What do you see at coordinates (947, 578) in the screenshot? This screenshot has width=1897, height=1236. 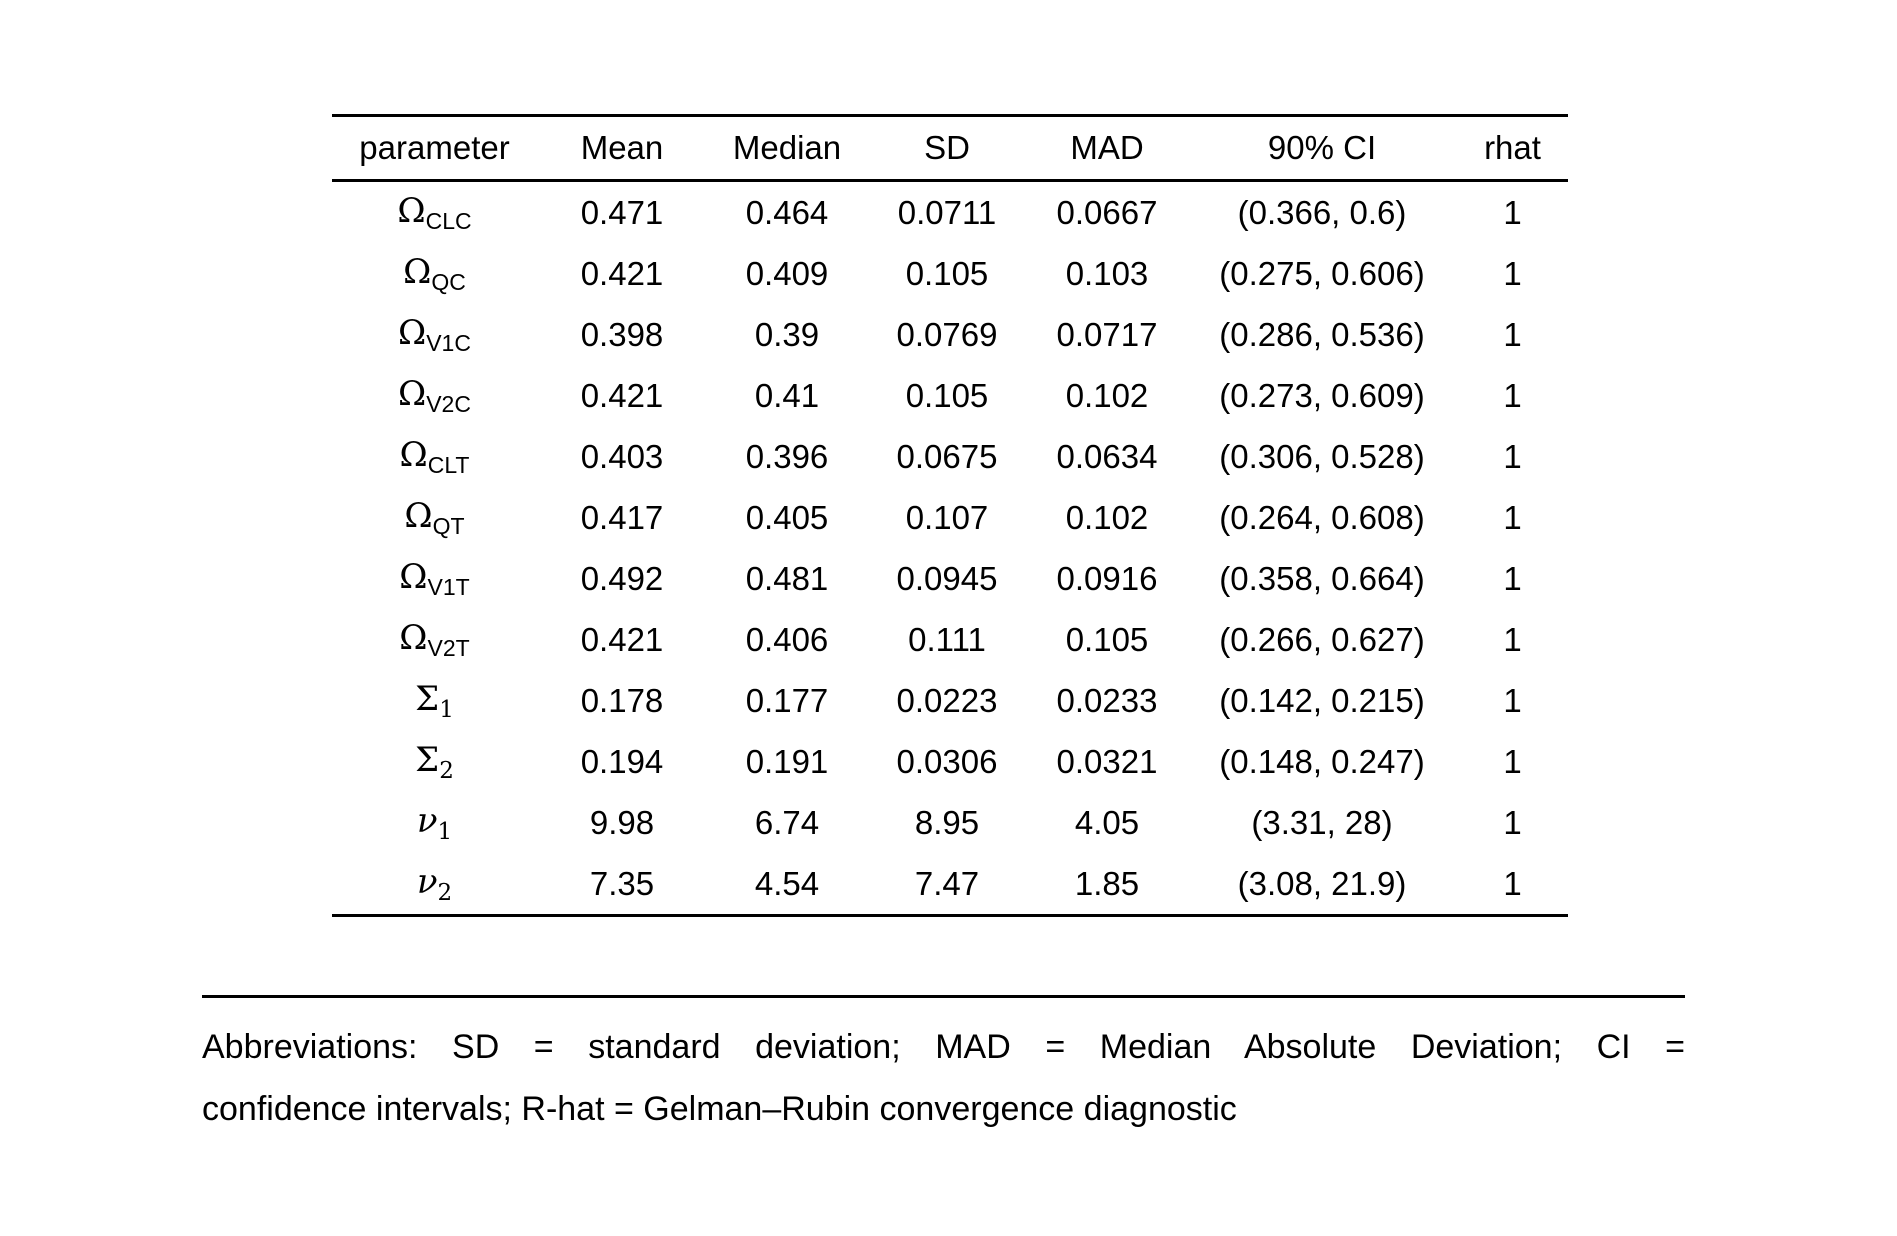 I see `cell-sd: 0.0945` at bounding box center [947, 578].